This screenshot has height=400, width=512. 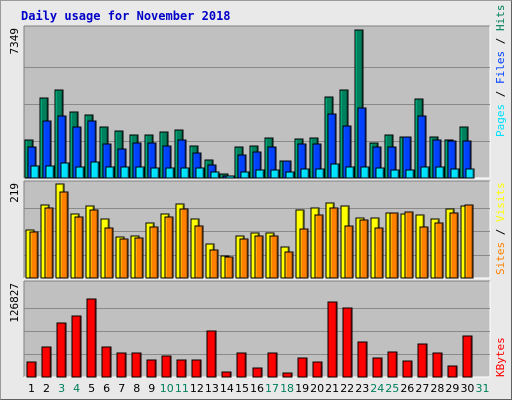 What do you see at coordinates (467, 388) in the screenshot?
I see `x-label-day-30: 30` at bounding box center [467, 388].